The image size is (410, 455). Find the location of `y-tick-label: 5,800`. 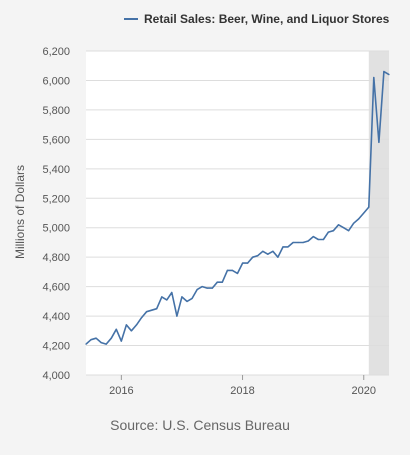

y-tick-label: 5,800 is located at coordinates (56, 111).